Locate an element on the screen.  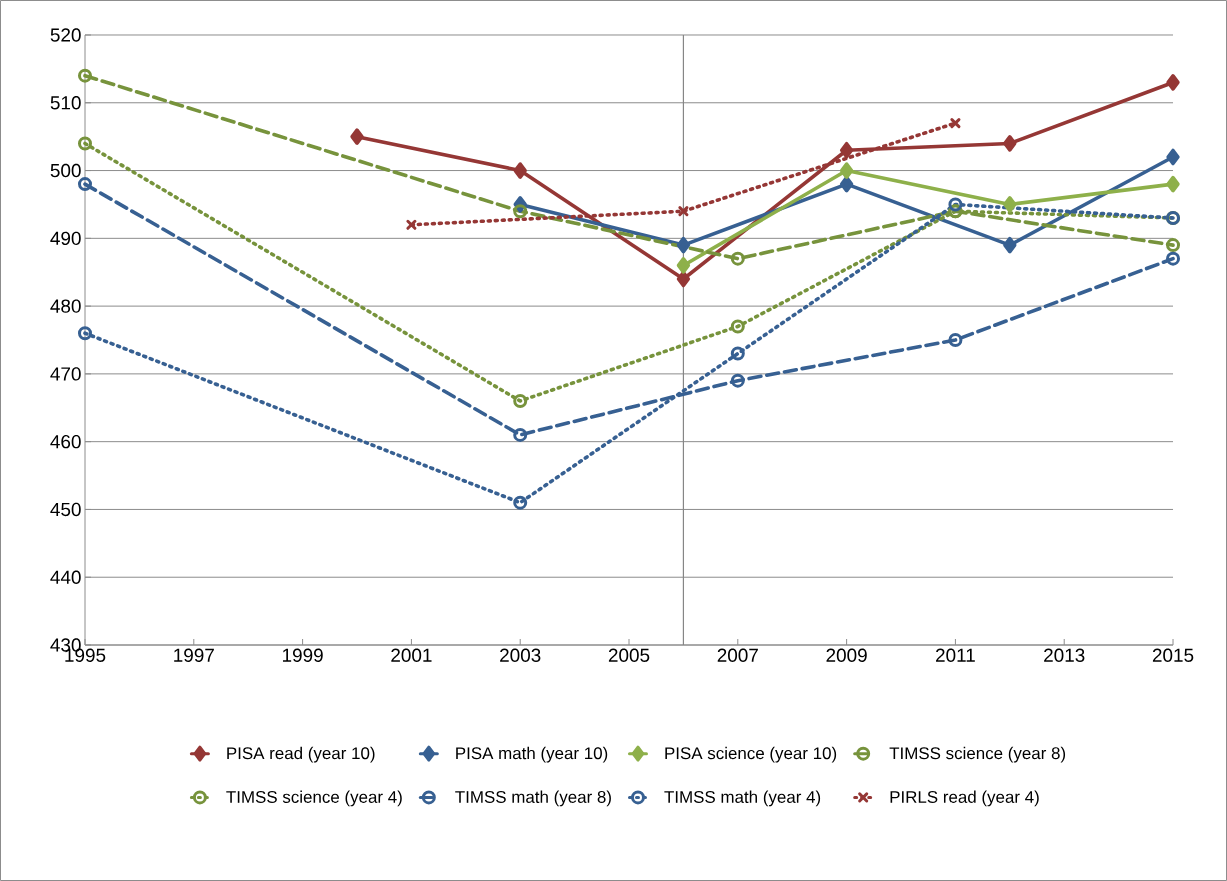
y-tick-label: 450 is located at coordinates (65, 509).